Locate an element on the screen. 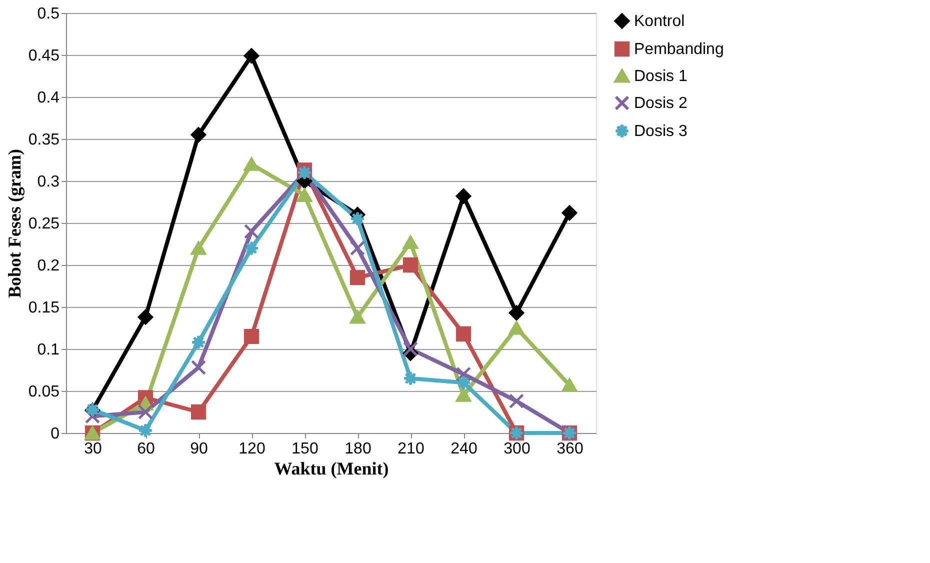 Image resolution: width=930 pixels, height=563 pixels. y-tick-label: 0.45 is located at coordinates (44, 56).